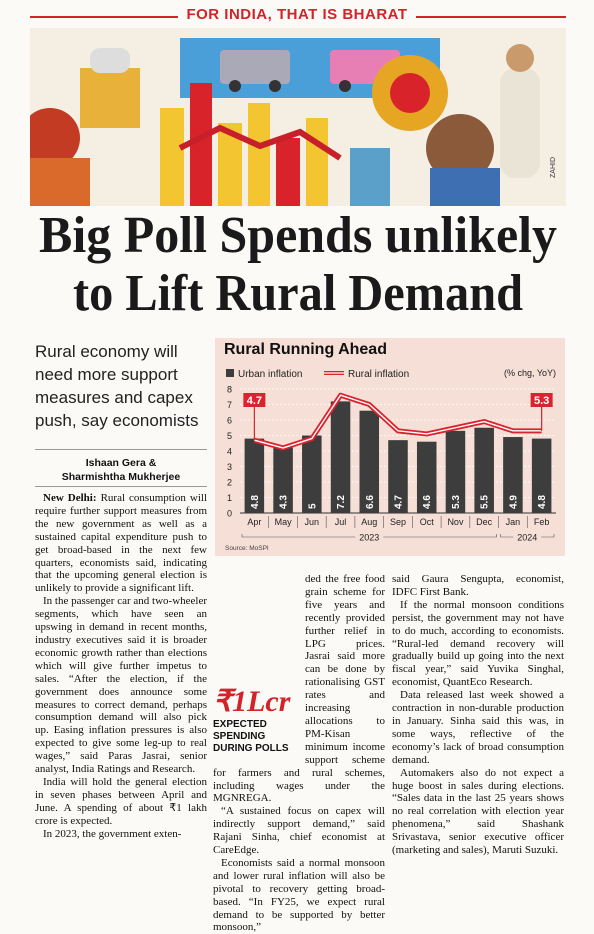  What do you see at coordinates (398, 421) in the screenshot?
I see `line` at bounding box center [398, 421].